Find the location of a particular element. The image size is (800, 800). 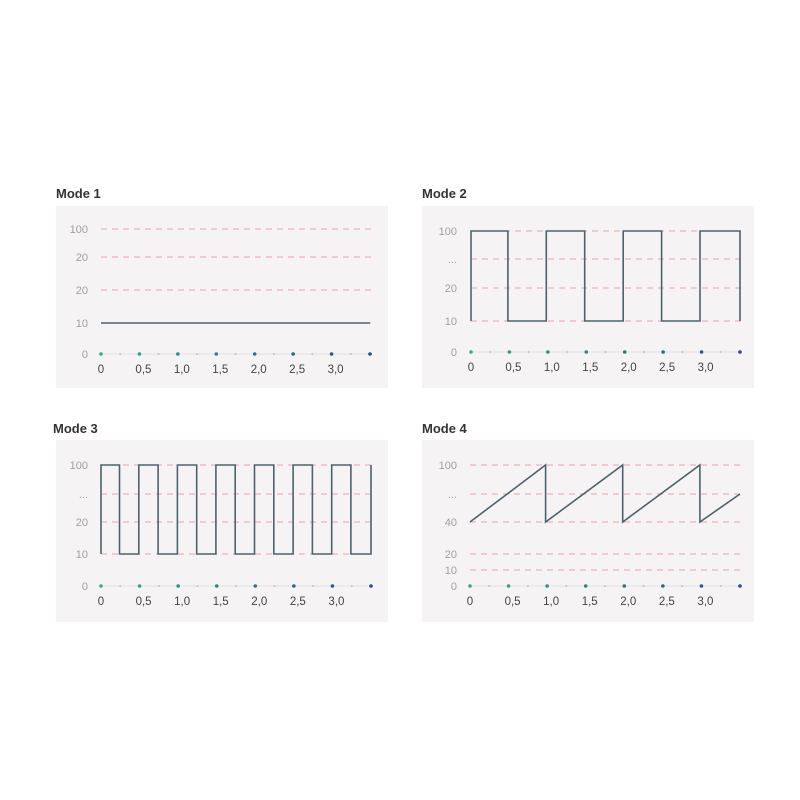

chart-title: Mode 2 is located at coordinates (444, 193).